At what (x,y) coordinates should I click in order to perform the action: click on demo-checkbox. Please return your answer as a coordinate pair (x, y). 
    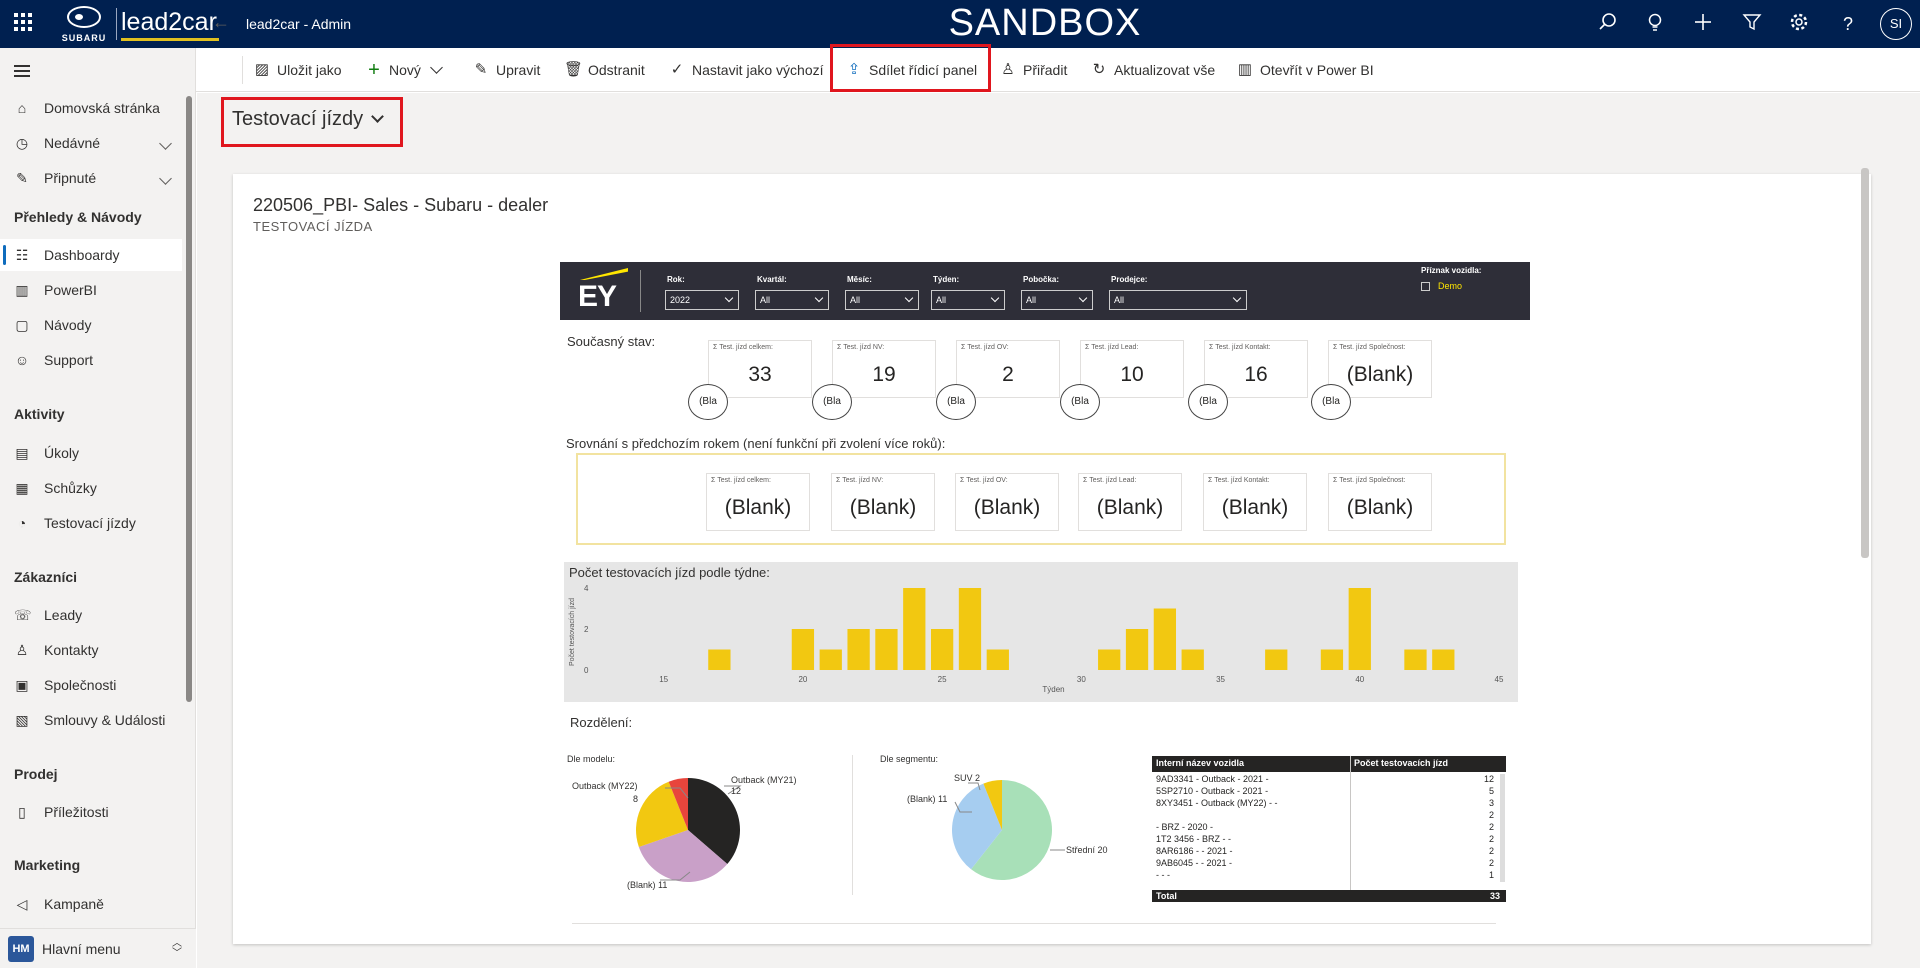
    Looking at the image, I should click on (1425, 286).